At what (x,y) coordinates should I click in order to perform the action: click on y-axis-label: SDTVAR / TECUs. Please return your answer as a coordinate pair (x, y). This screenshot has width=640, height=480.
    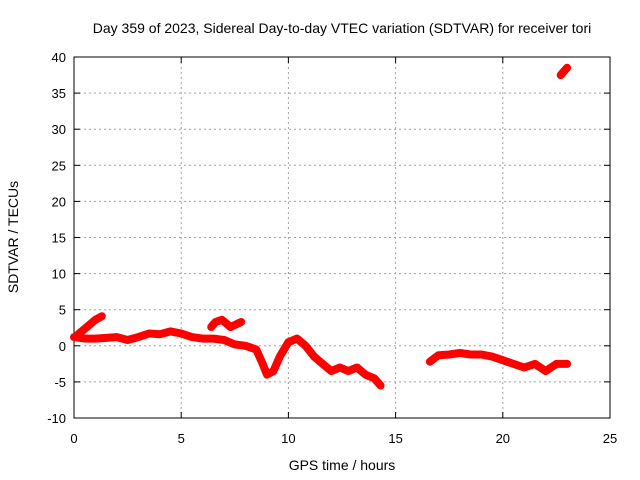
    Looking at the image, I should click on (13, 237).